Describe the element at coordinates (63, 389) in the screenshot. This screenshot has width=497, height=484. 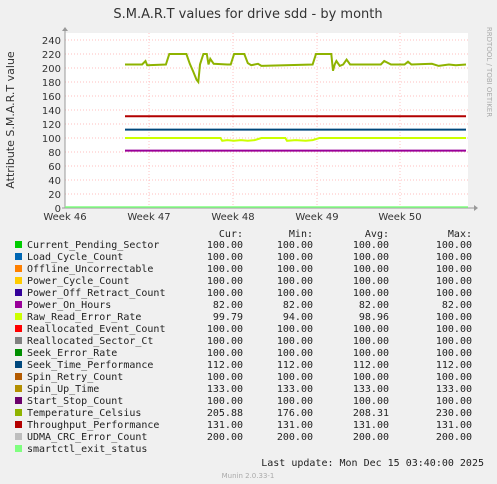
I see `legend-series-name: Spin_Up_Time` at that location.